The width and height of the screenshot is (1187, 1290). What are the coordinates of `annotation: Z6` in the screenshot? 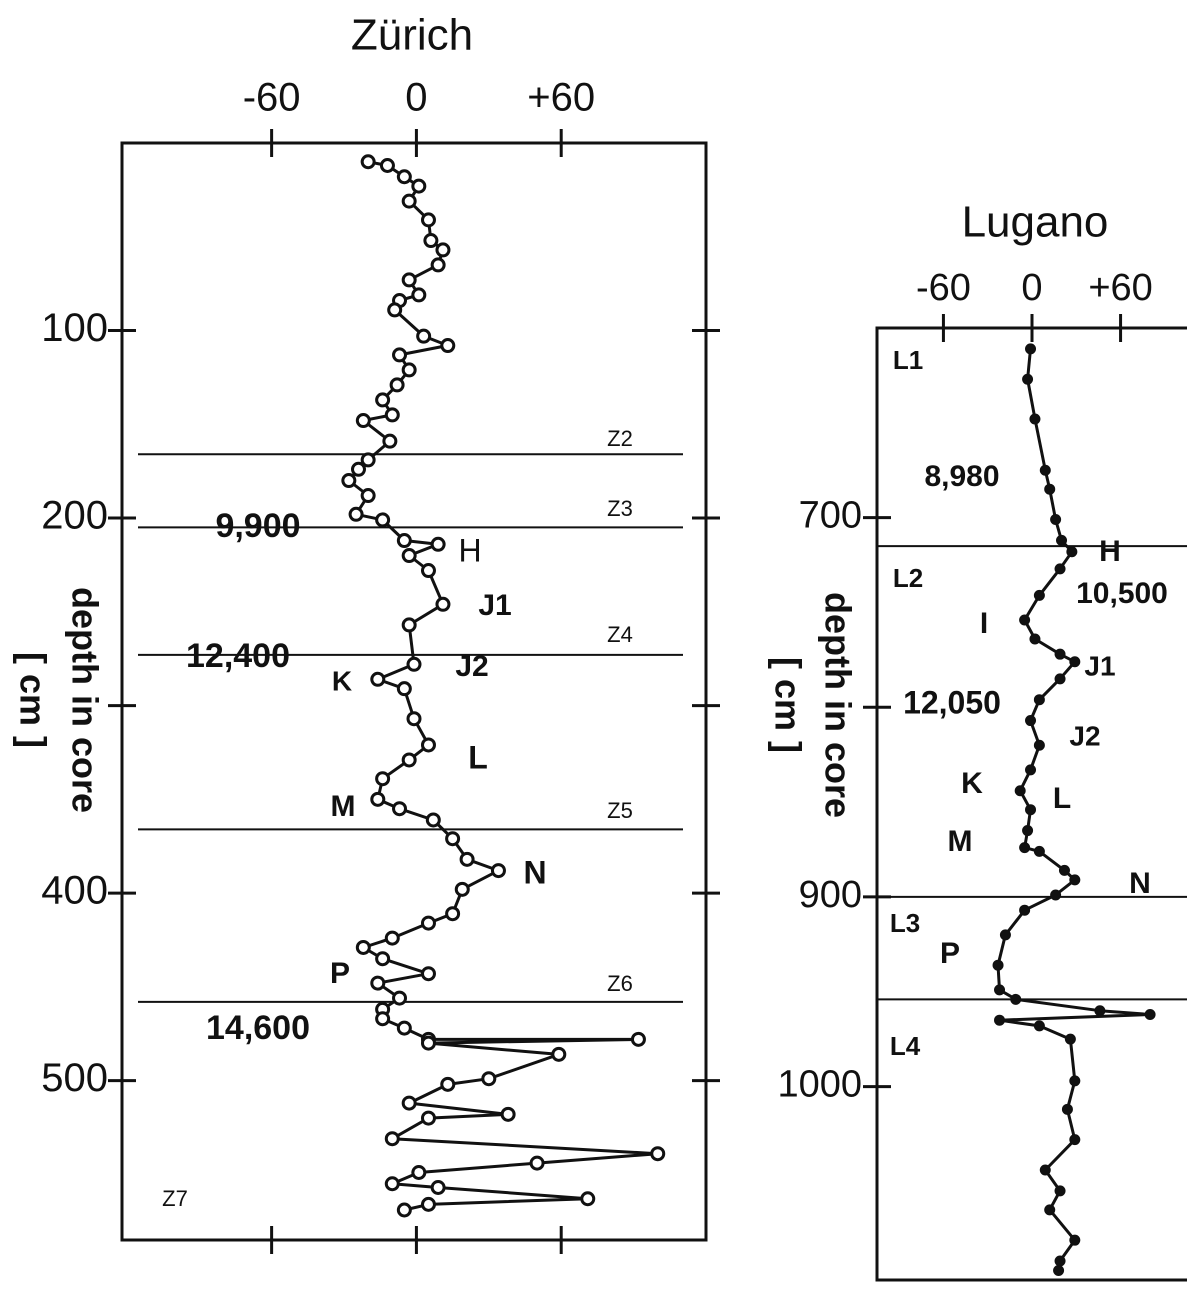 It's located at (620, 983).